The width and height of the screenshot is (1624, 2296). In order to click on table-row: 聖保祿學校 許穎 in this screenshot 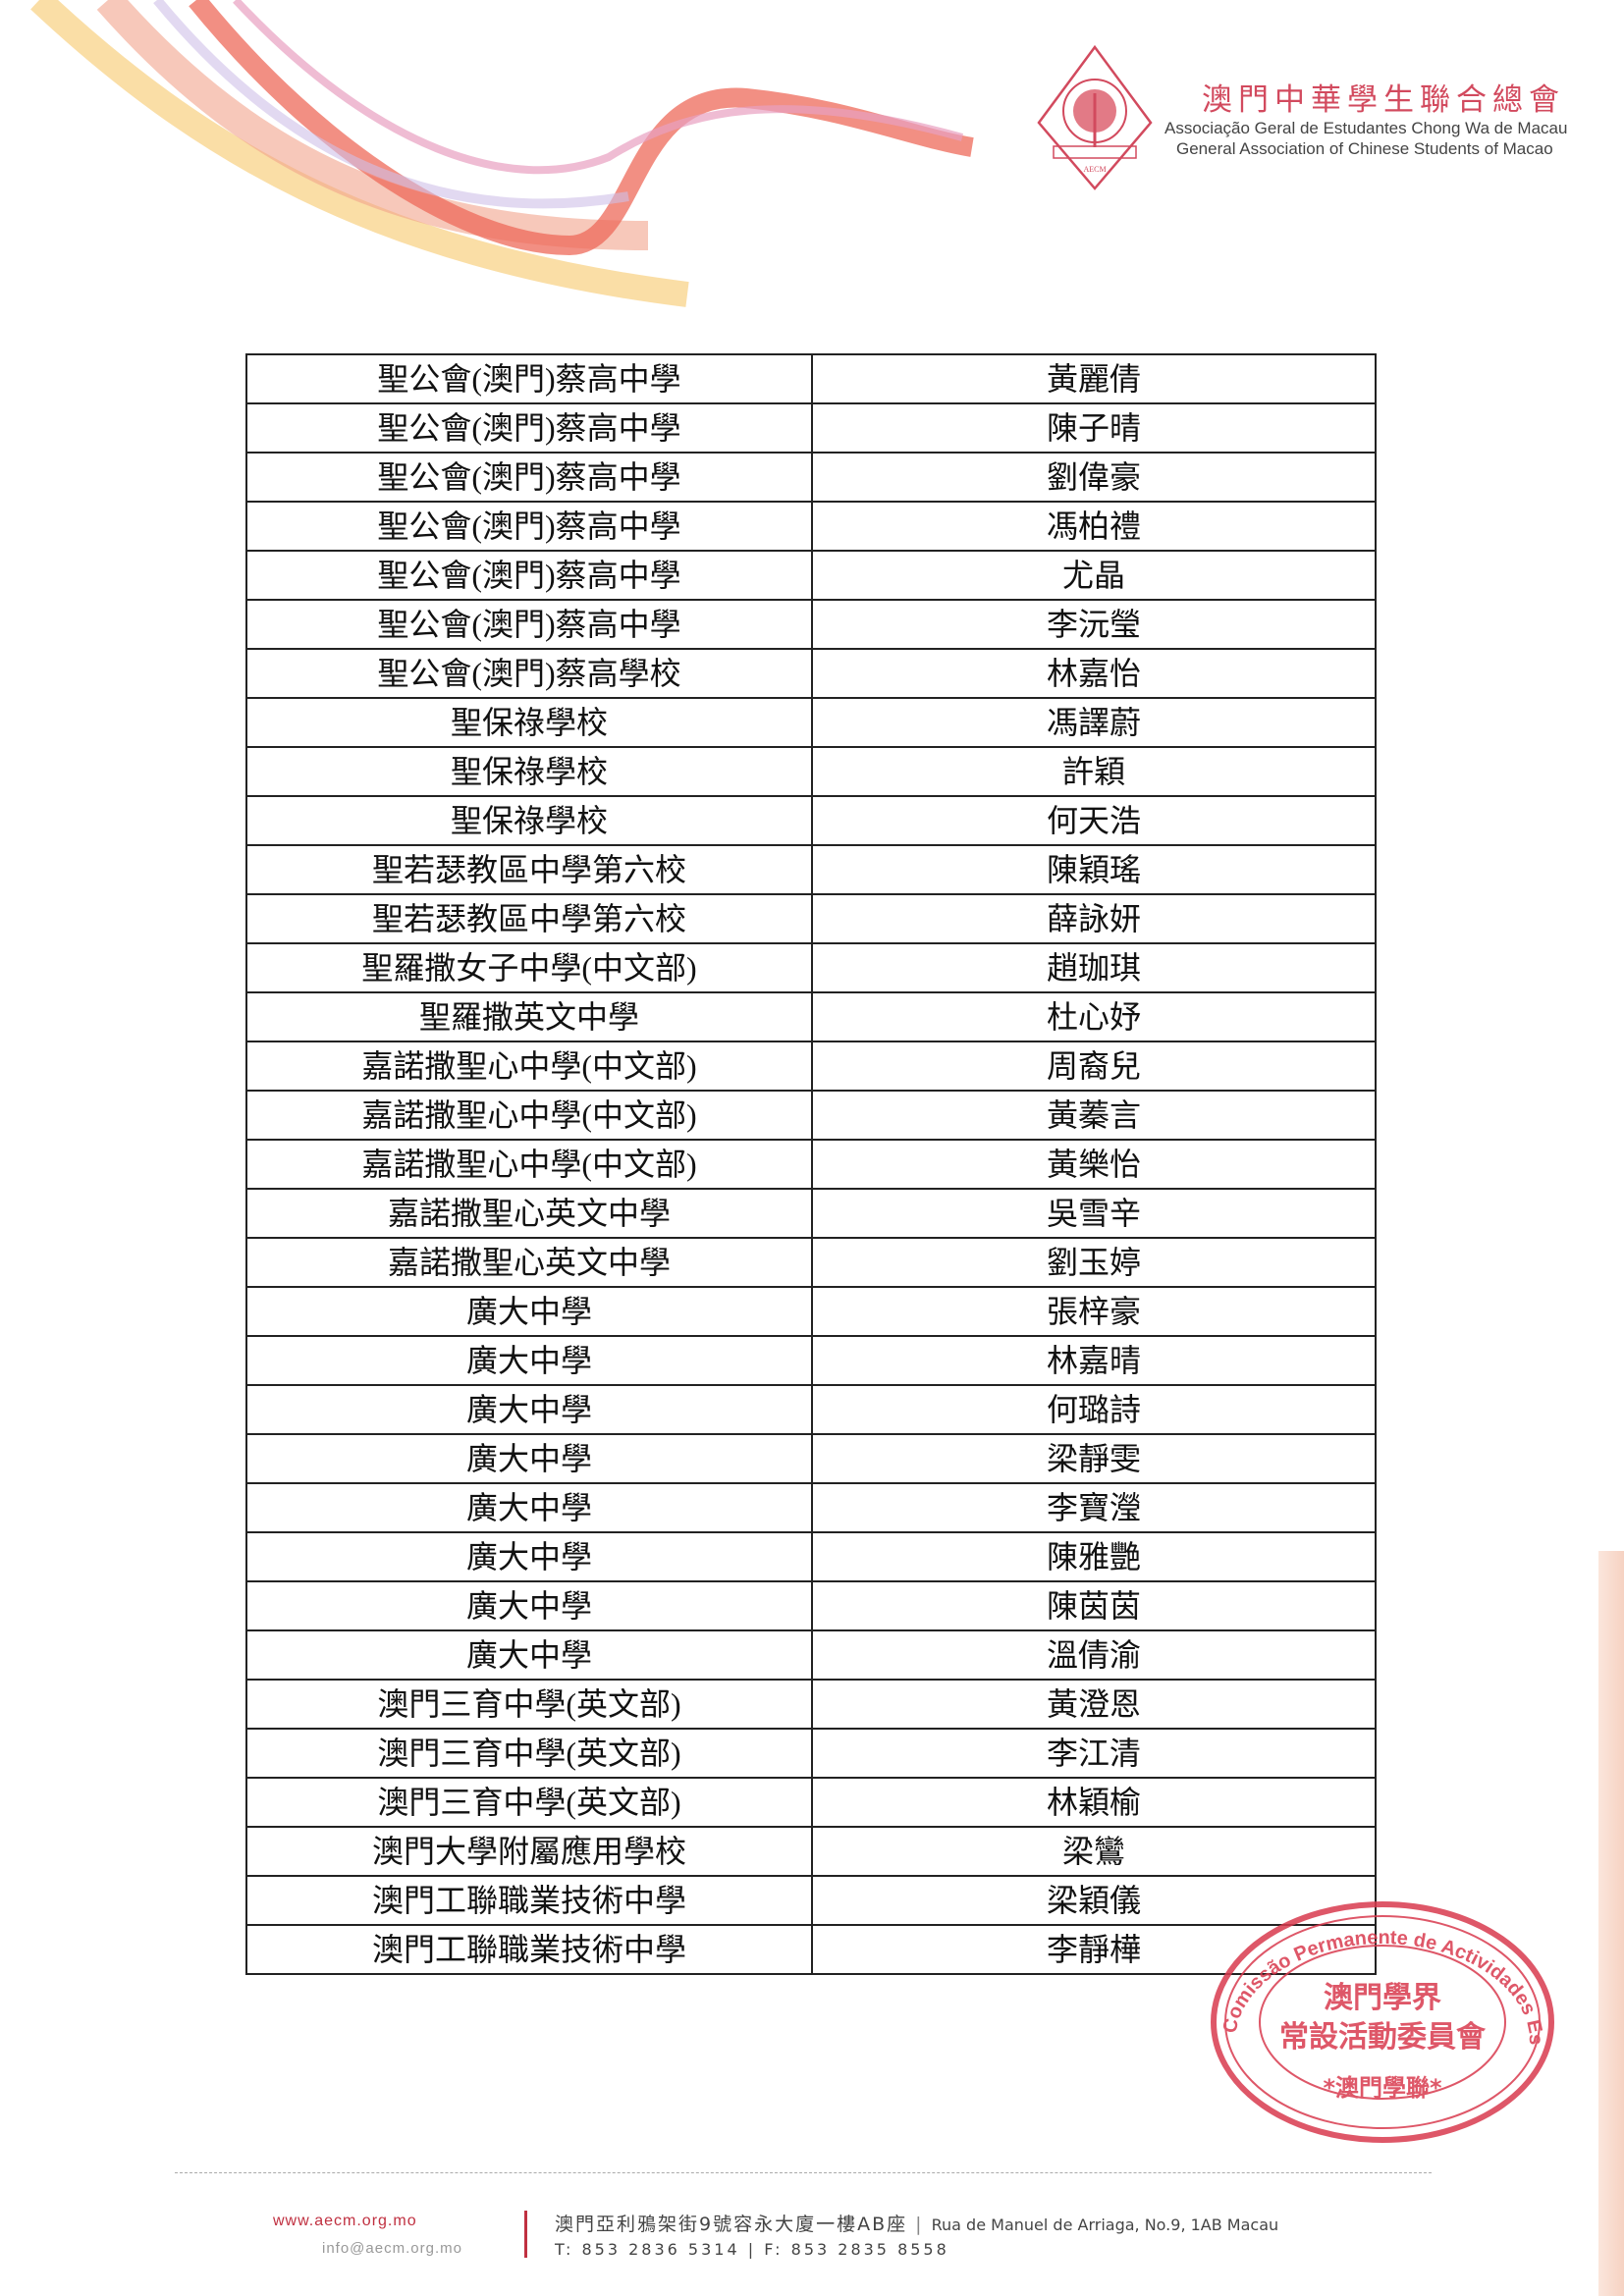, I will do `click(811, 771)`.